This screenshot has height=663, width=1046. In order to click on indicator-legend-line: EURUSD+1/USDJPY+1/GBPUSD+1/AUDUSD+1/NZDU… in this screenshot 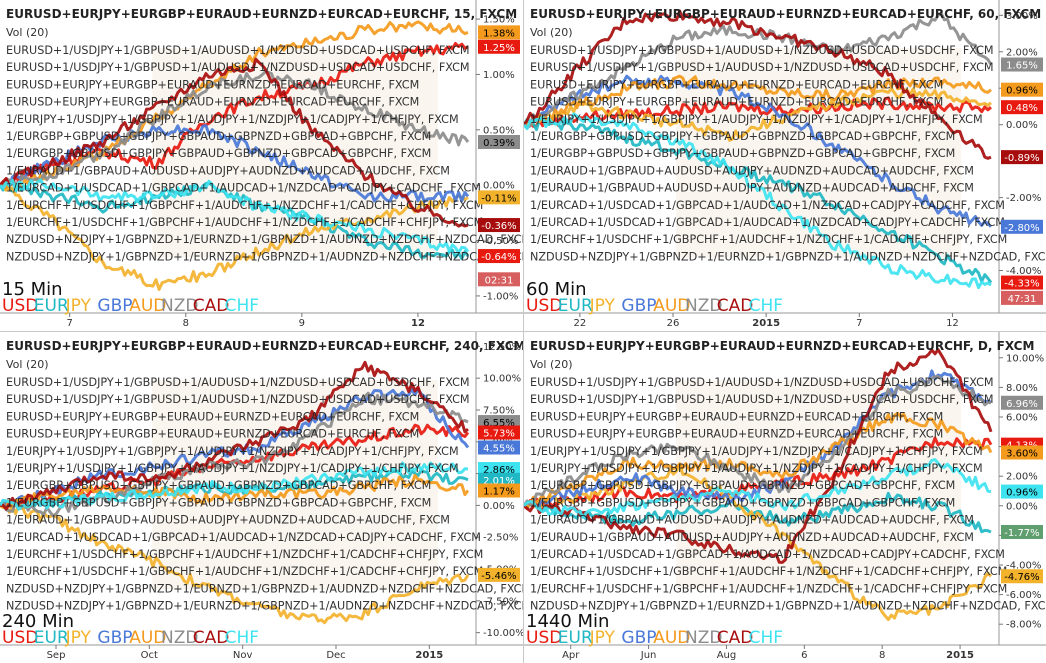, I will do `click(238, 67)`.